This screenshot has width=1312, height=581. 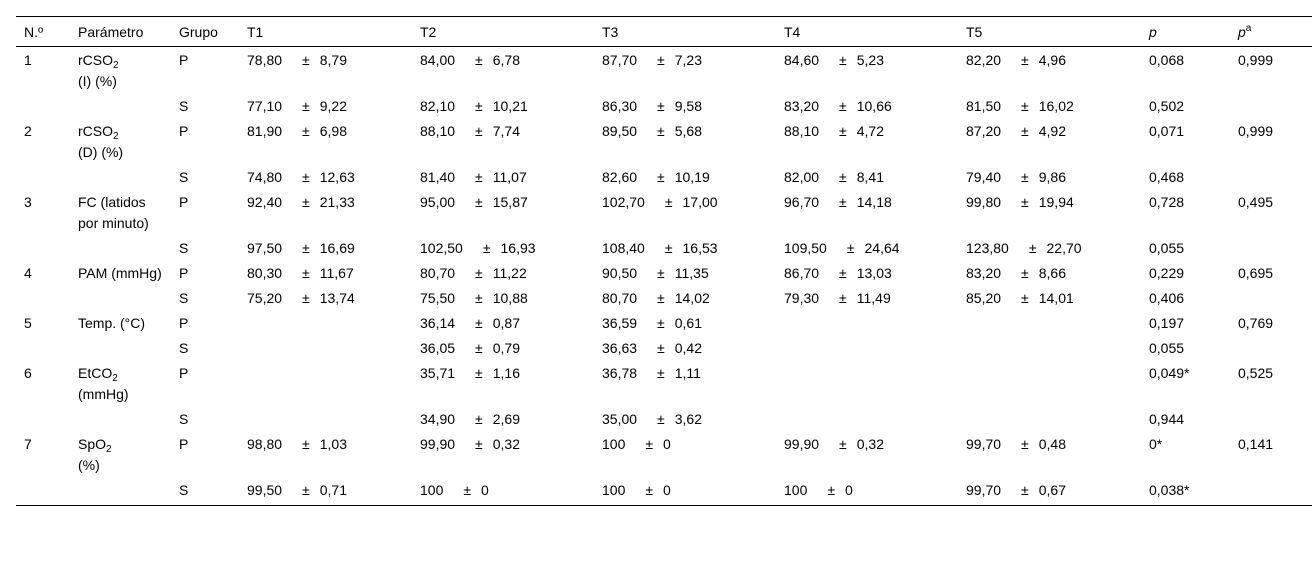 I want to click on cell-t4: 86,70 ±13,03, so click(x=867, y=272).